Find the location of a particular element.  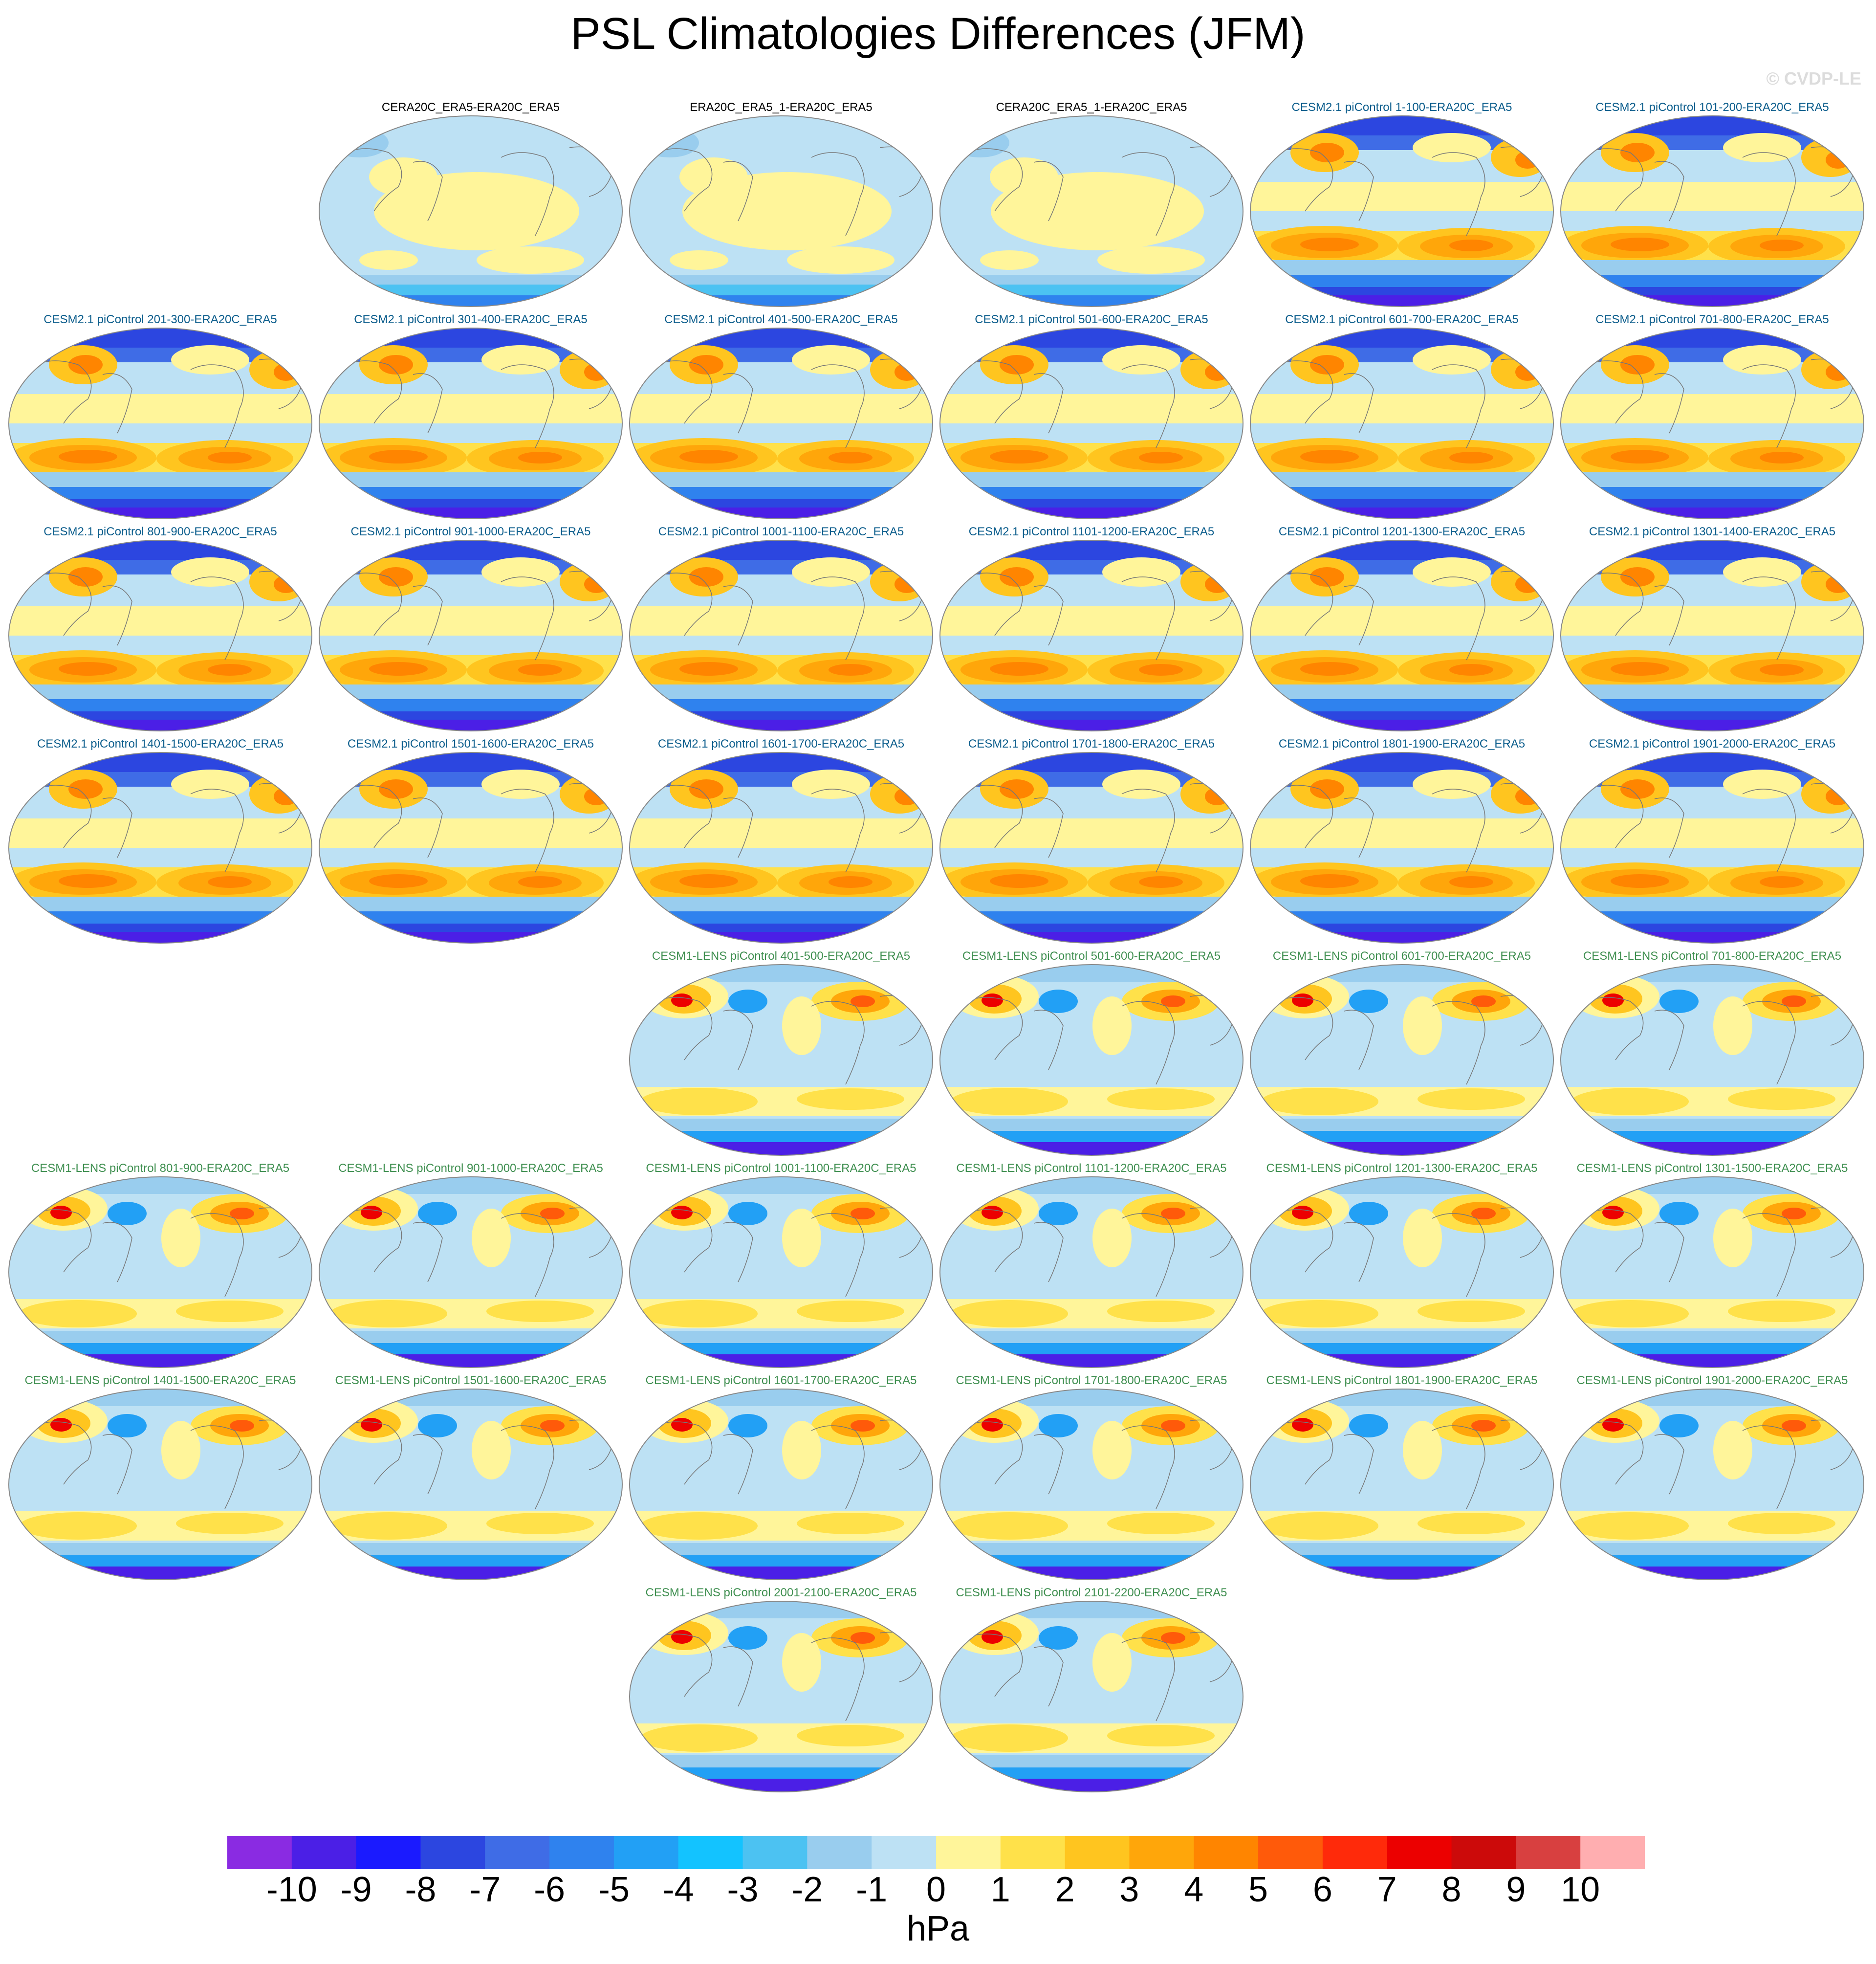

panel-title: CESM1-LENS piControl 501-600-ERA20C_ERA5 is located at coordinates (1091, 956).